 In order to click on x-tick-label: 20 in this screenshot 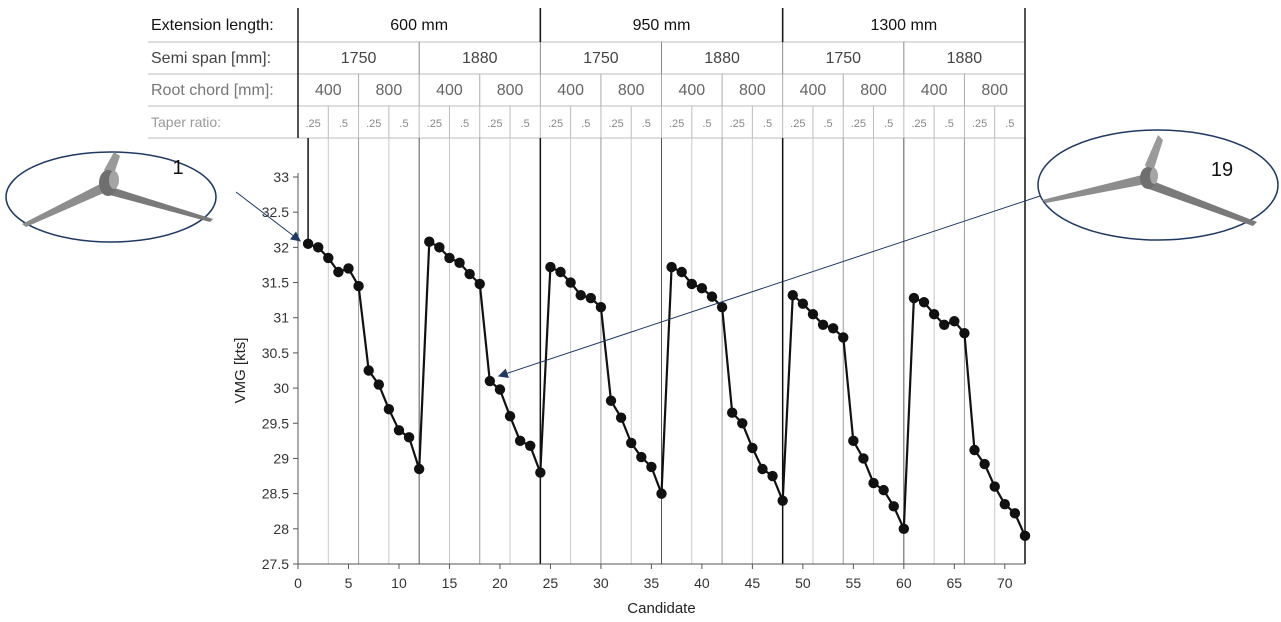, I will do `click(500, 583)`.